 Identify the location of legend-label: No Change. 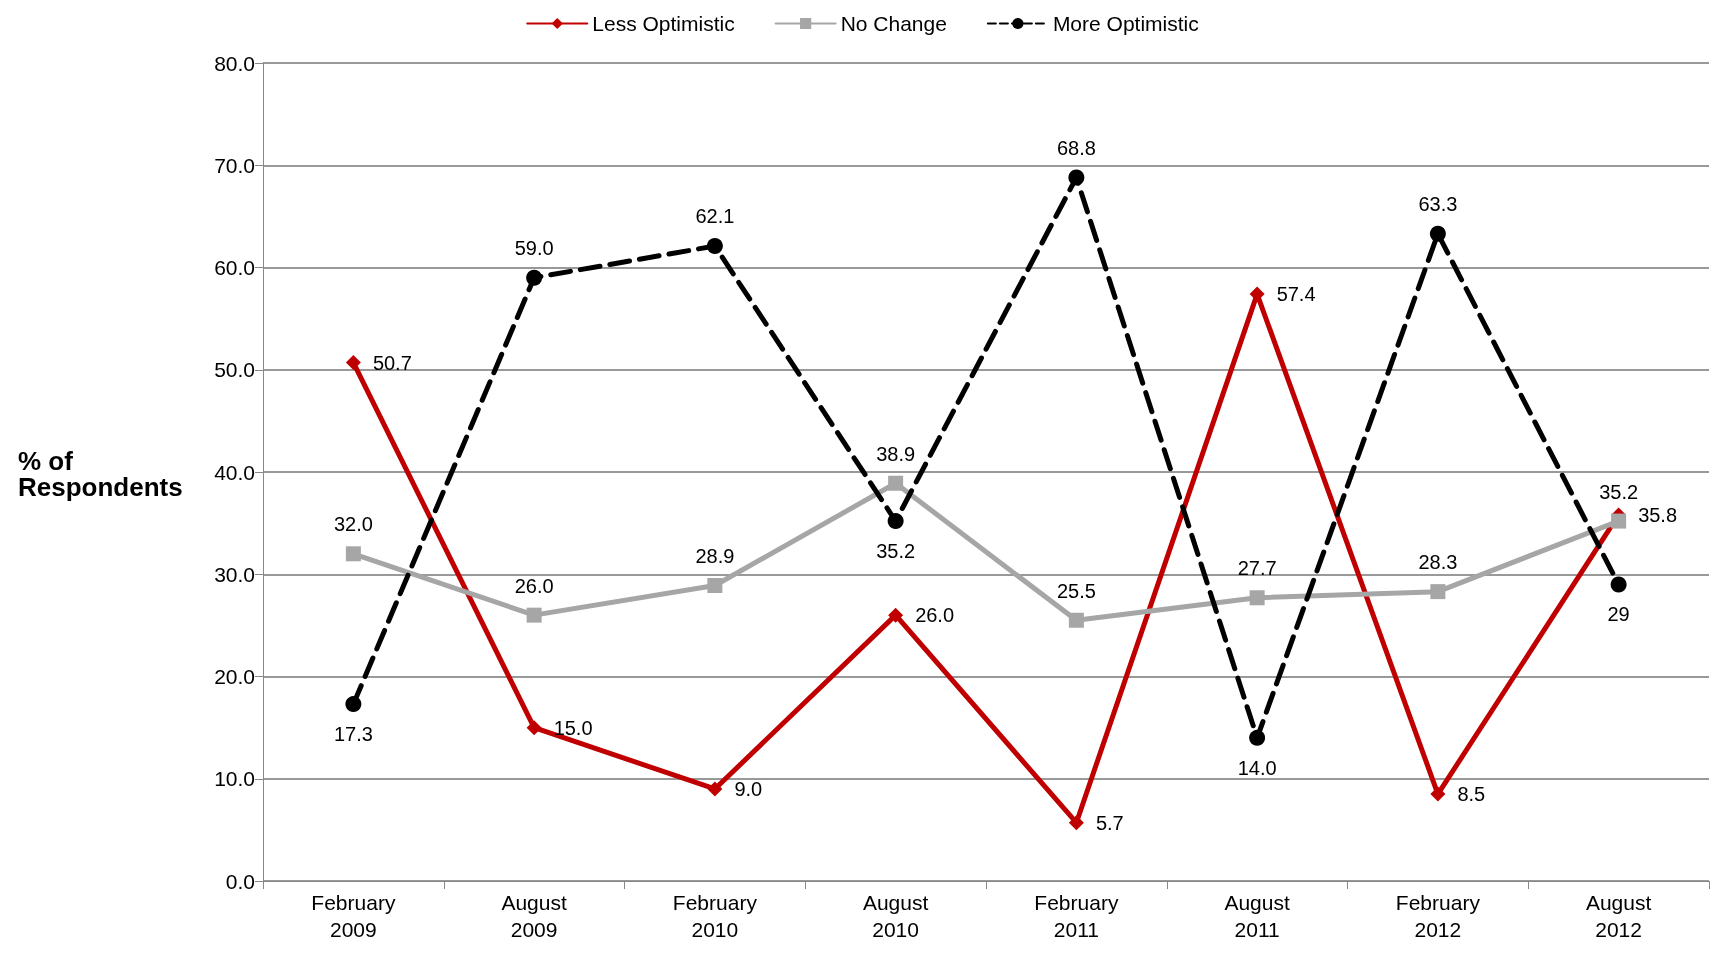
(893, 23).